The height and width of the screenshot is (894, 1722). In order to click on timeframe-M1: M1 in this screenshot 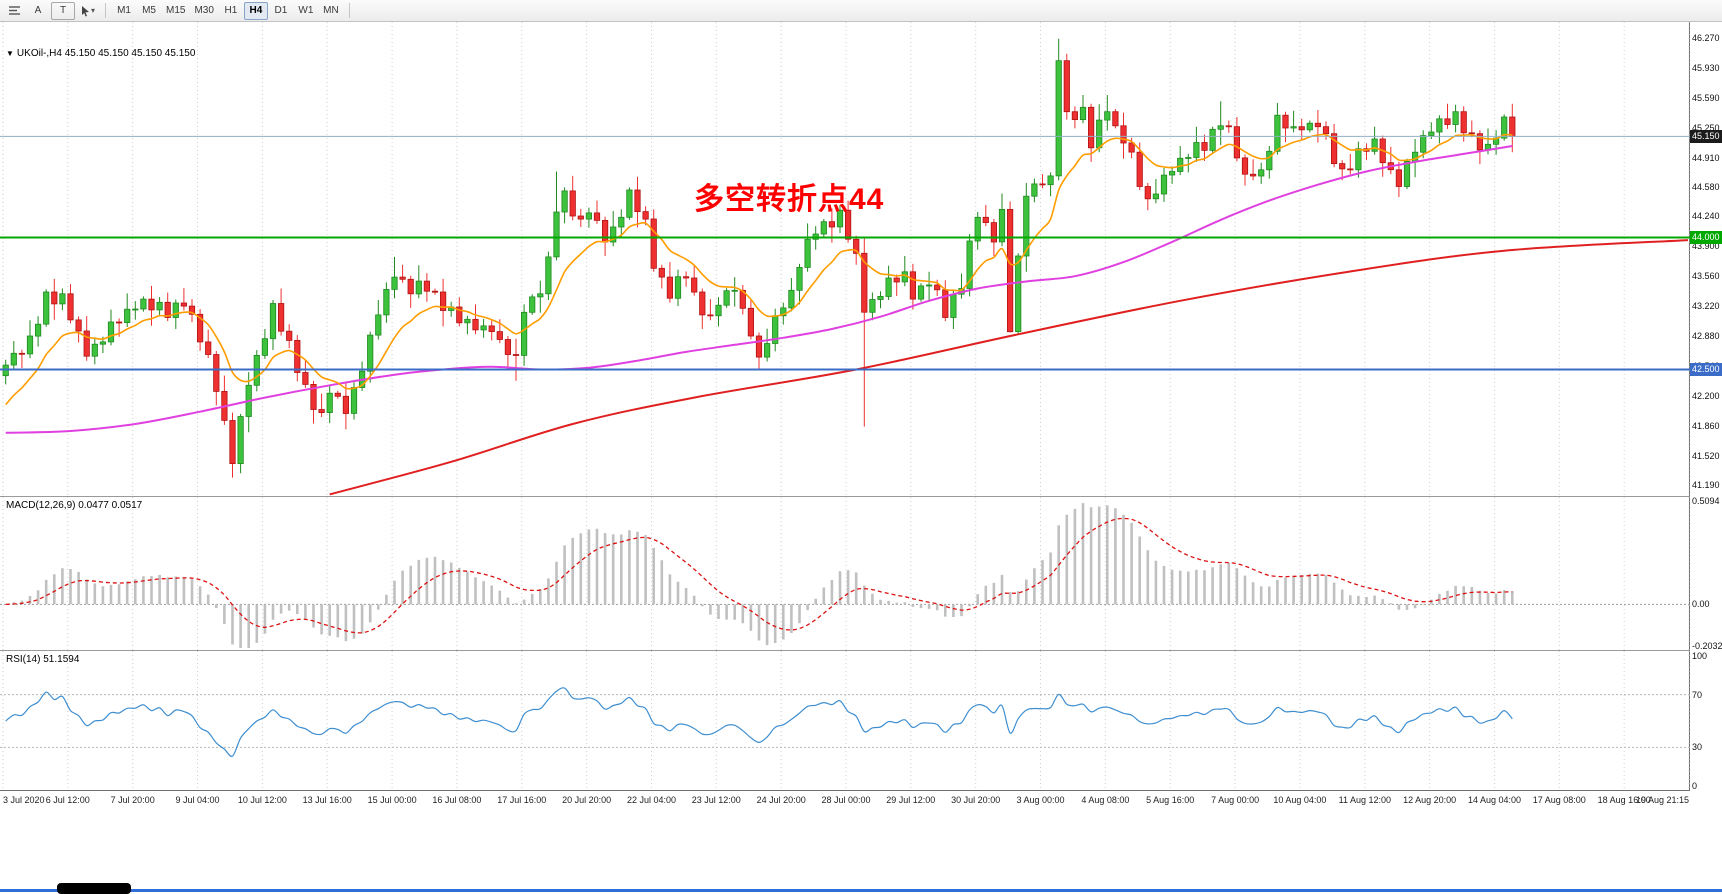, I will do `click(124, 10)`.